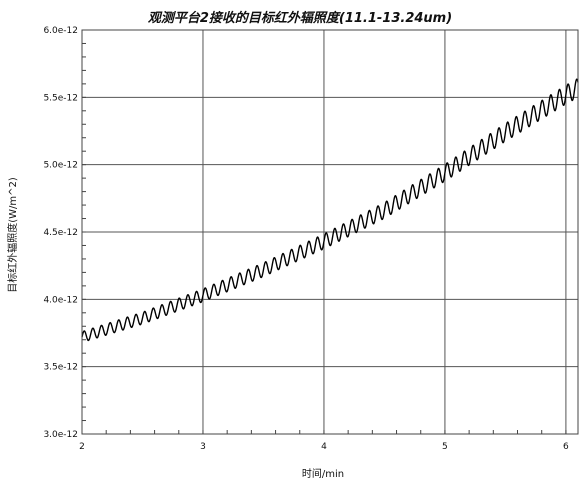 This screenshot has height=486, width=584. Describe the element at coordinates (60, 368) in the screenshot. I see `y-tick-label: 3.5e-12` at that location.